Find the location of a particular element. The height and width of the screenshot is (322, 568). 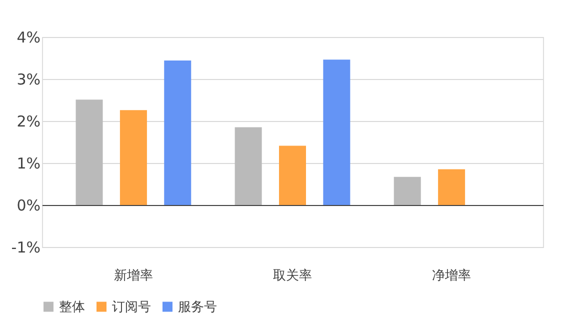

y-tick-label: 4% is located at coordinates (28, 37).